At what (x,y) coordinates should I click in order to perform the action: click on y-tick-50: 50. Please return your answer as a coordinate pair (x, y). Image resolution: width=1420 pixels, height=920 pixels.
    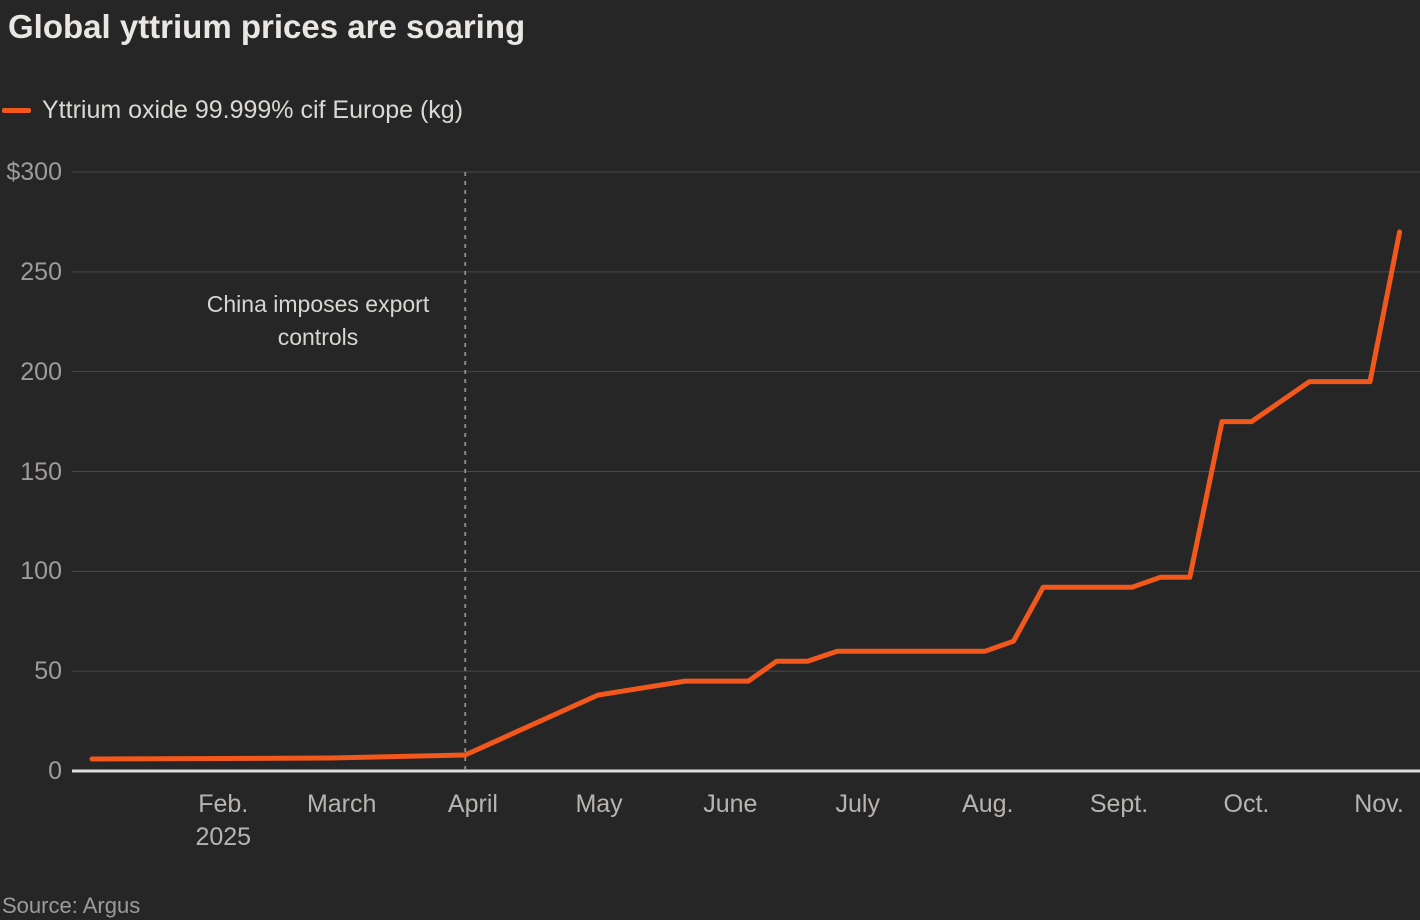
    Looking at the image, I should click on (48, 671).